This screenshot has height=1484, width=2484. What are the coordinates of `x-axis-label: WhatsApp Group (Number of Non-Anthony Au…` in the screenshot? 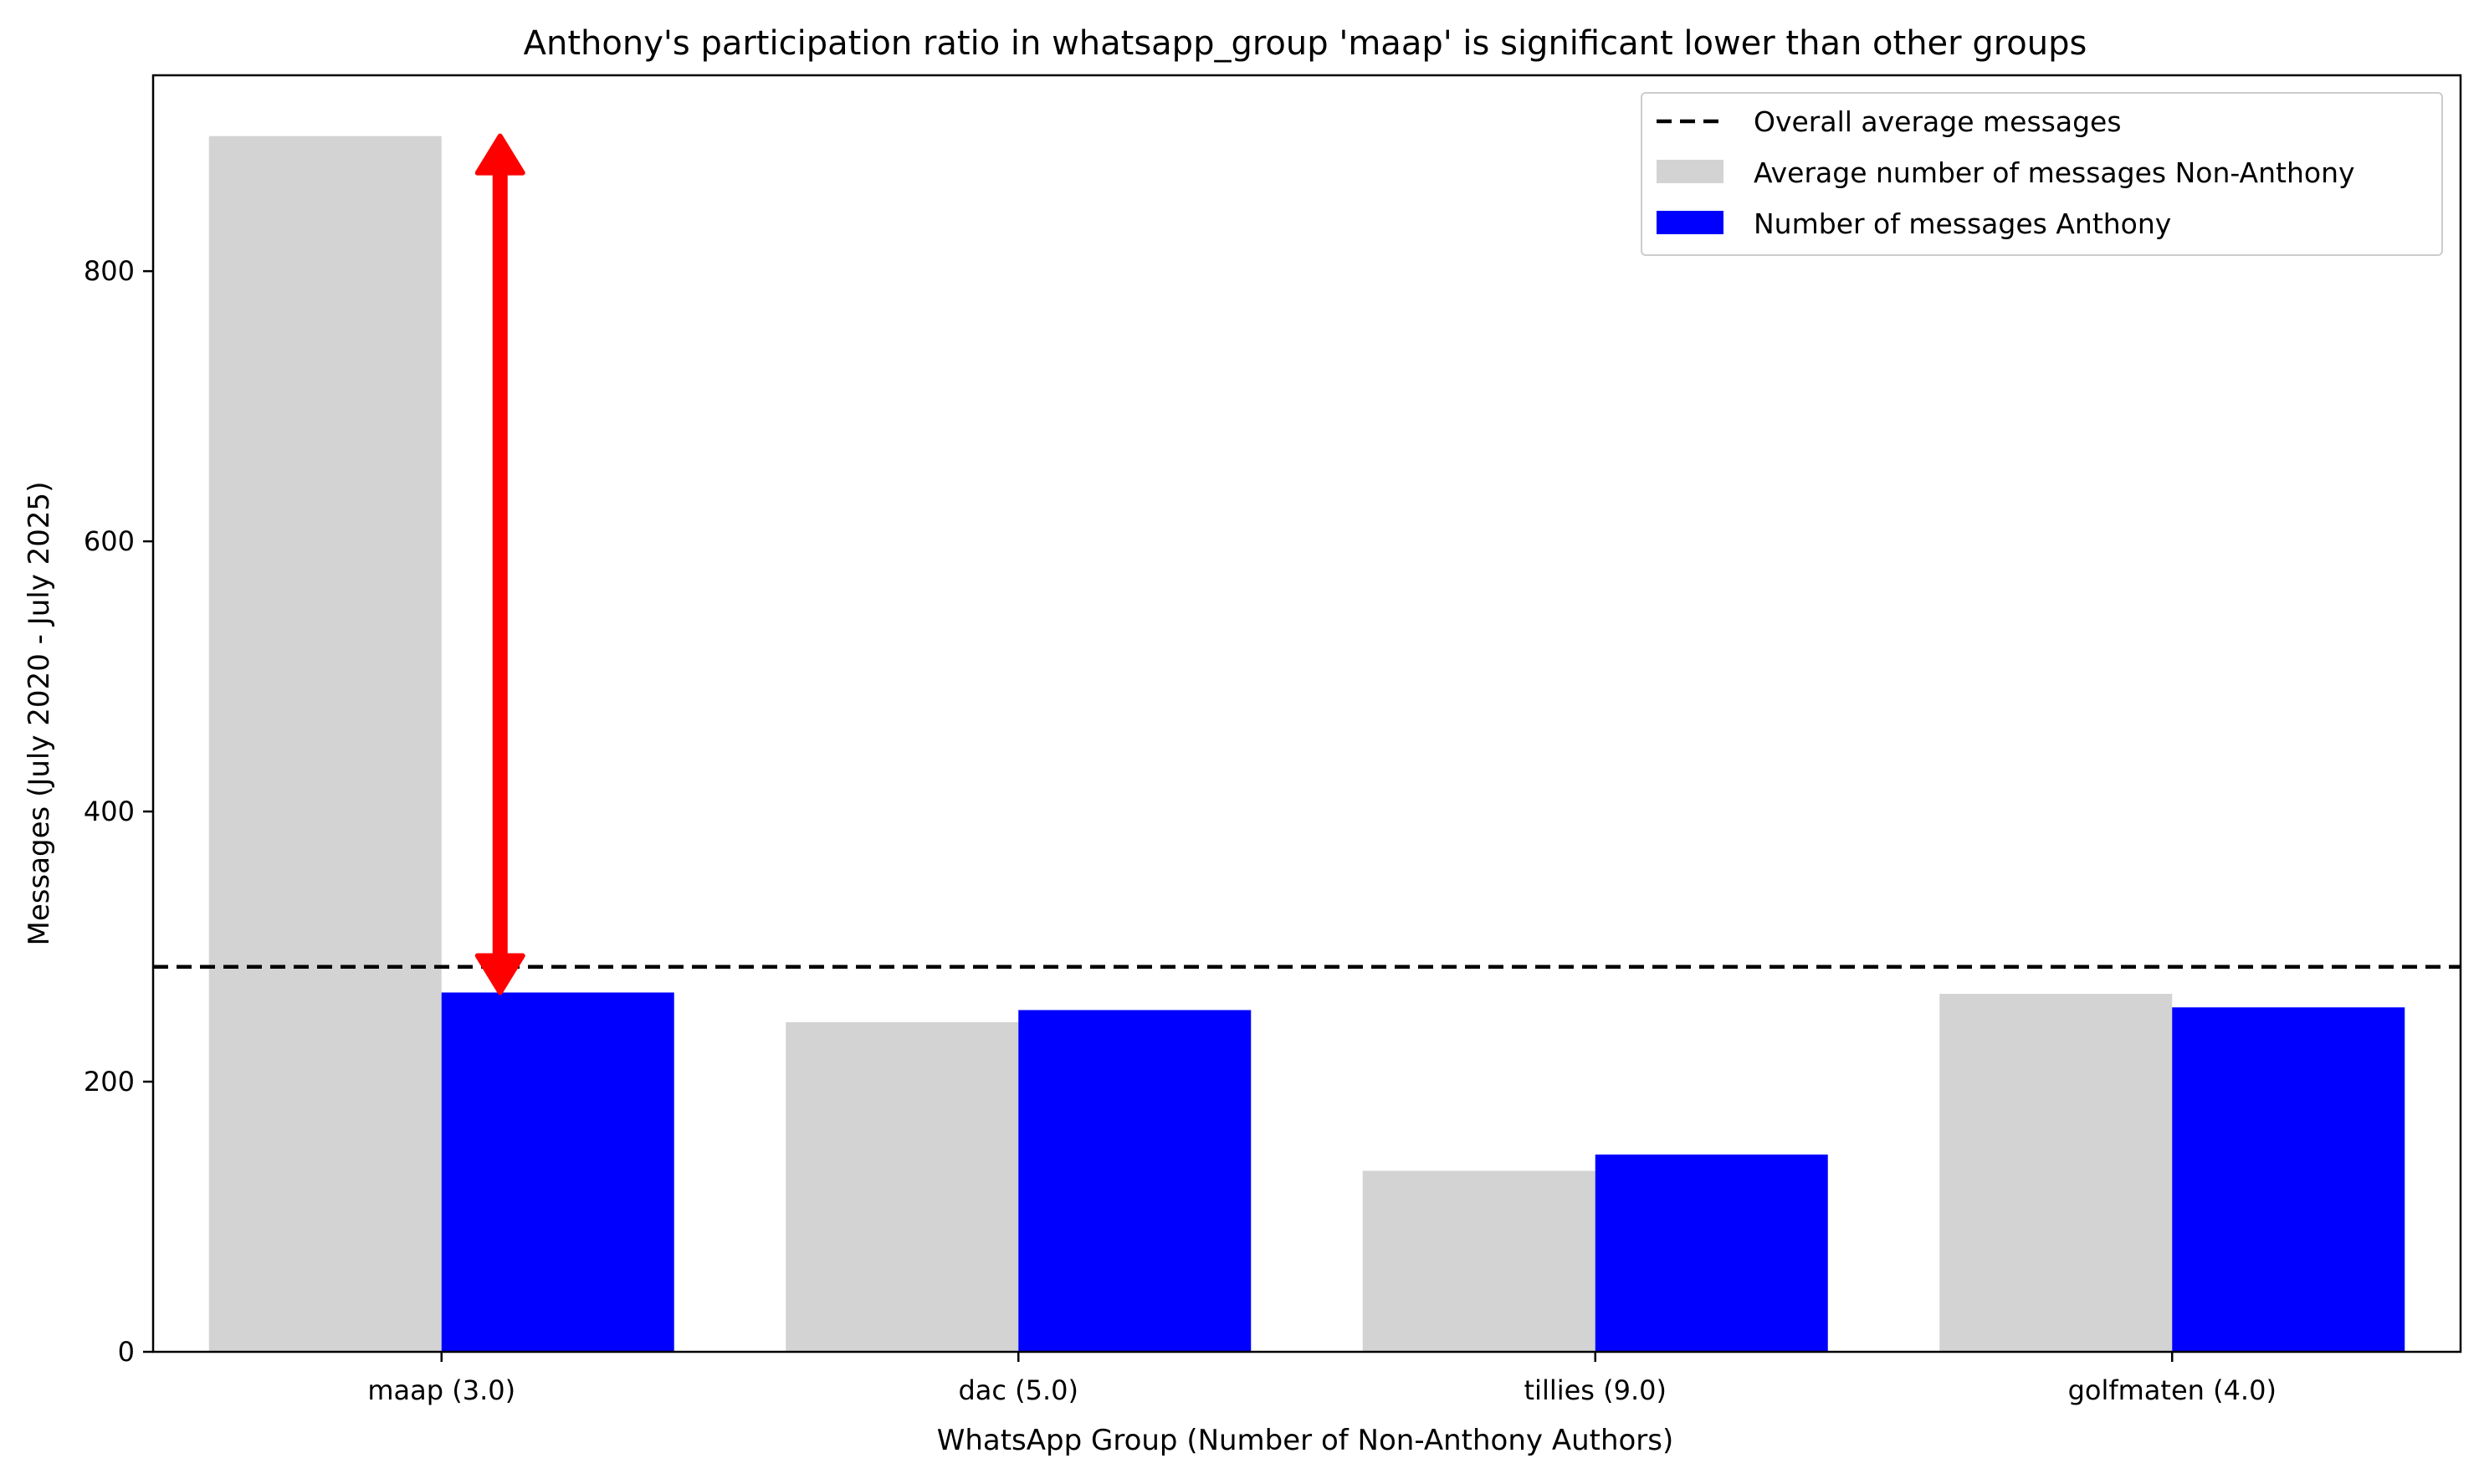 It's located at (1305, 1440).